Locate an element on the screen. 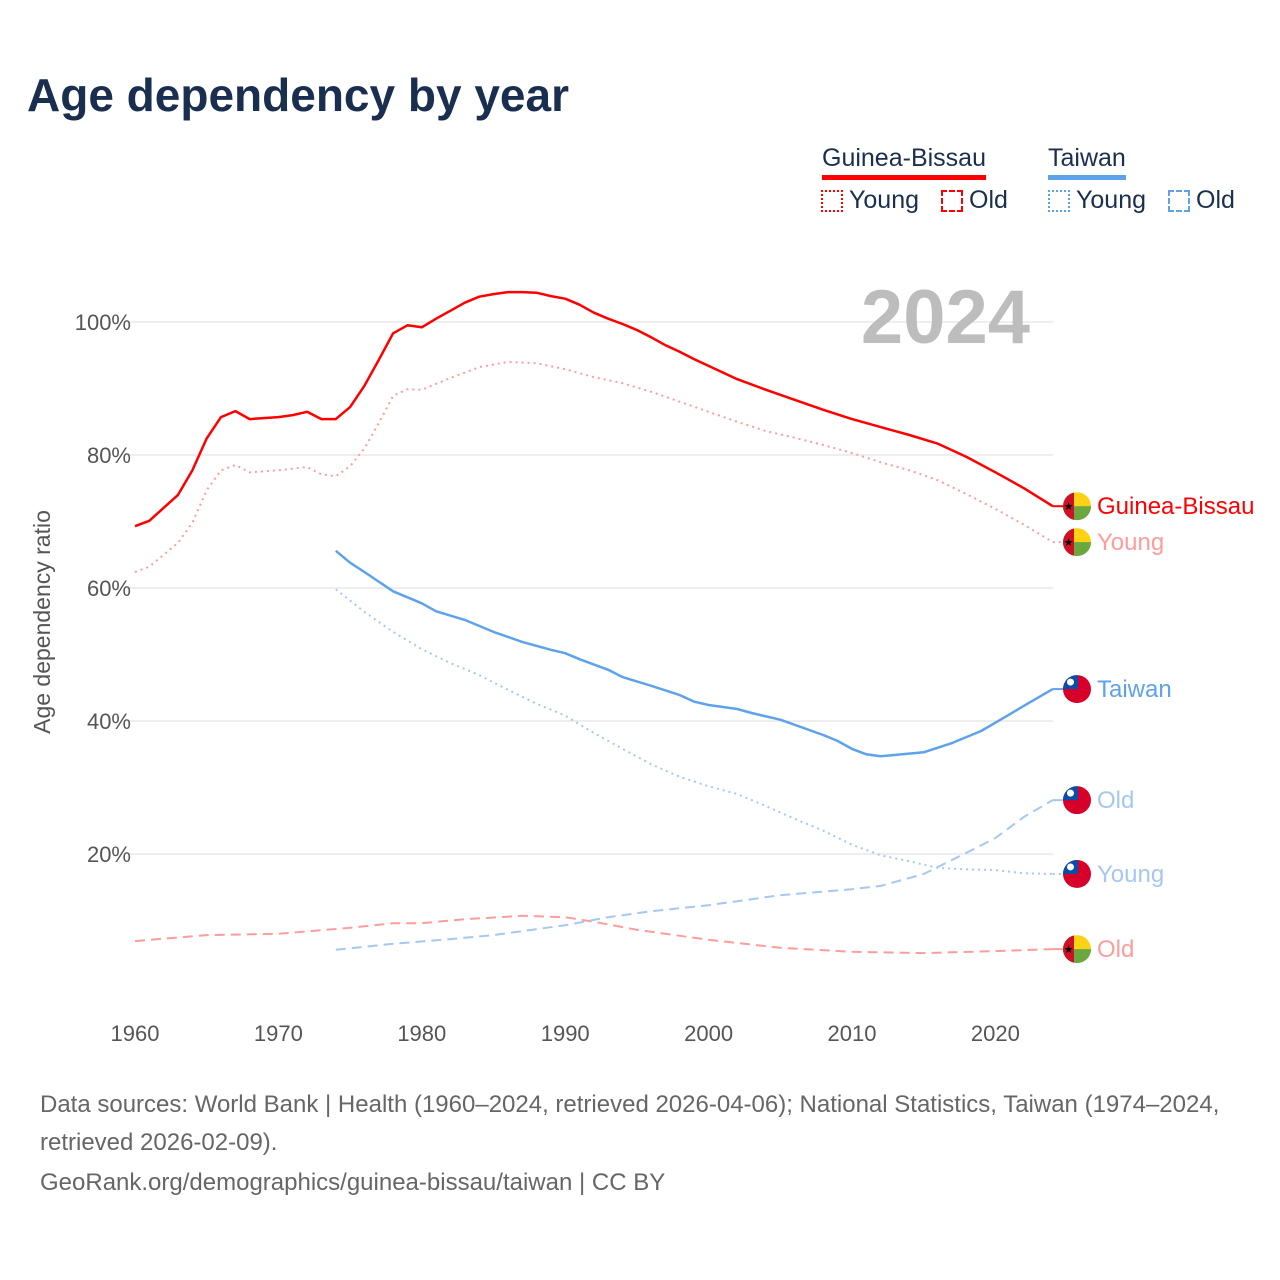 This screenshot has height=1280, width=1280. series-line-taiwan-young is located at coordinates (694, 731).